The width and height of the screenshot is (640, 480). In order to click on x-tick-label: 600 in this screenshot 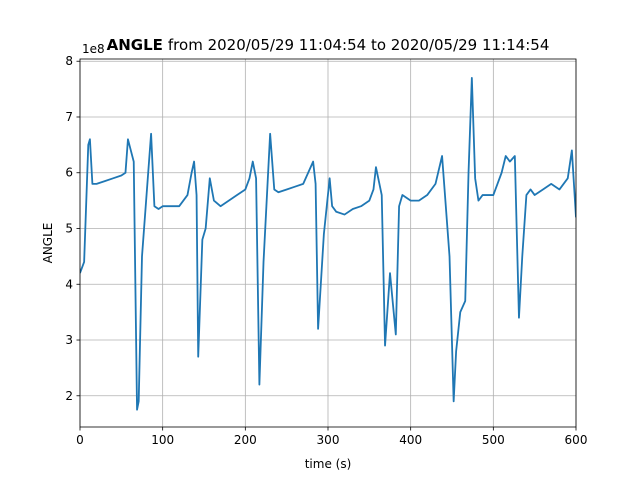, I will do `click(576, 440)`.